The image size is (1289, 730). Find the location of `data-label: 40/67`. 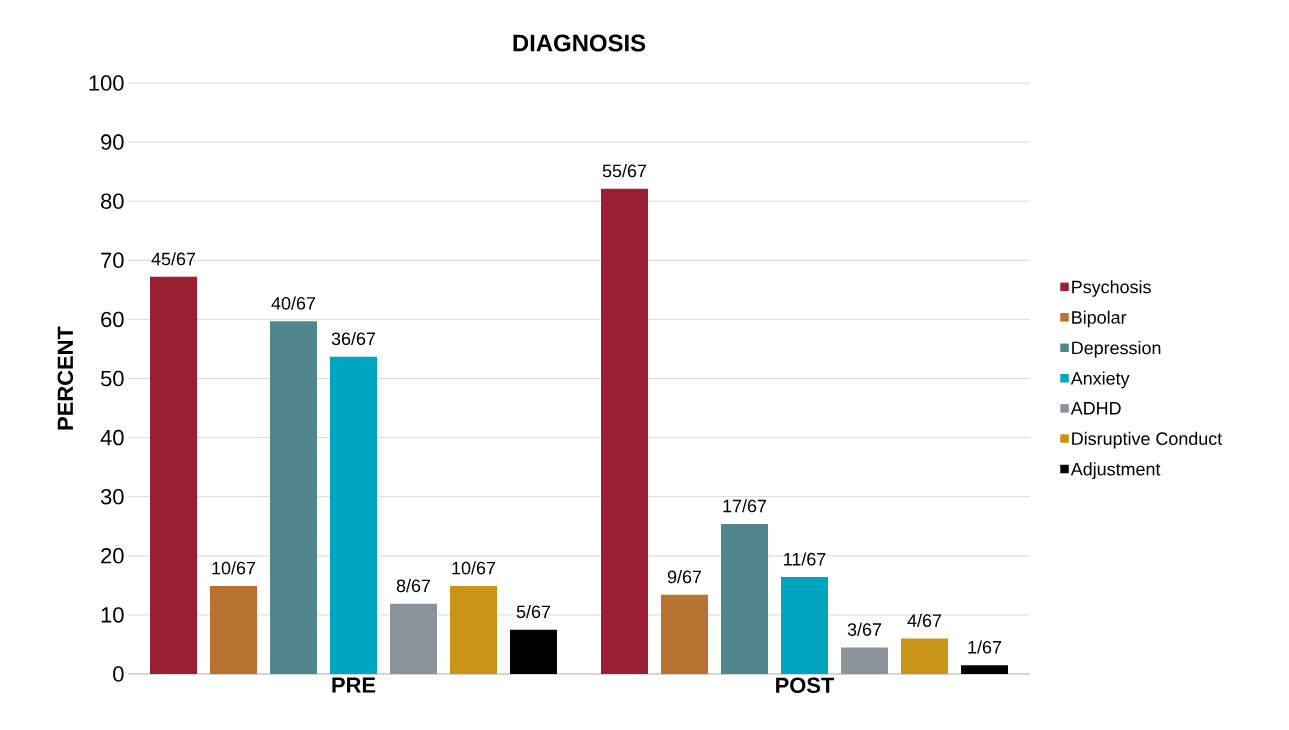

data-label: 40/67 is located at coordinates (293, 303).